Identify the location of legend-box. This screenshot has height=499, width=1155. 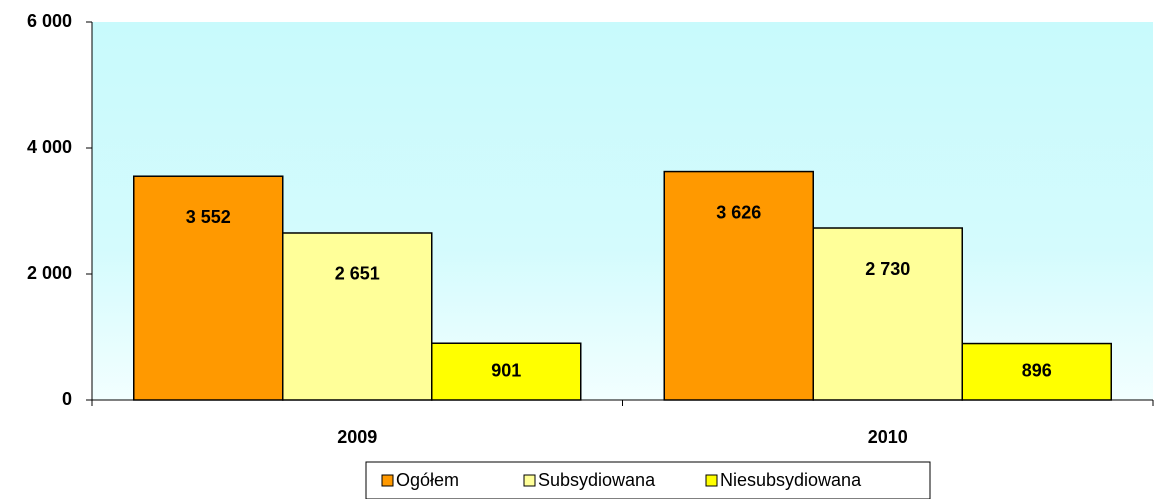
(648, 480).